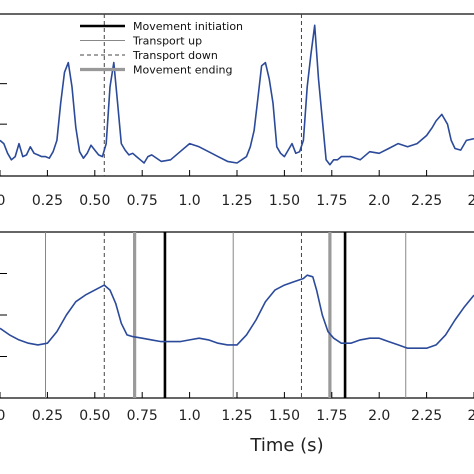 The image size is (474, 474). I want to click on x-axis-title: Time (s), so click(286, 445).